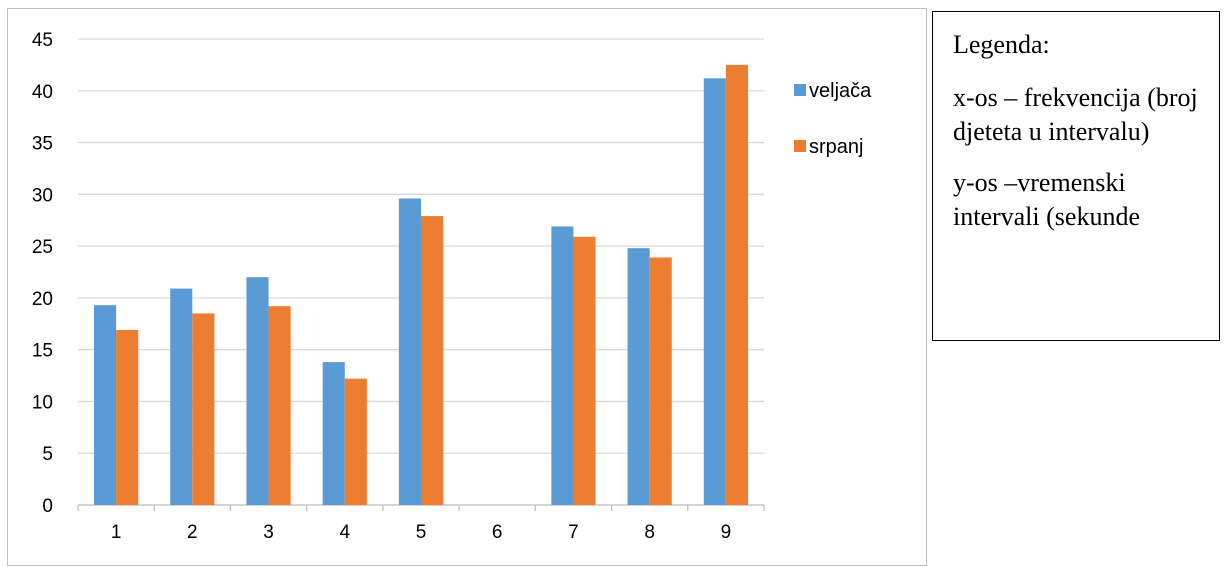  Describe the element at coordinates (42, 144) in the screenshot. I see `y-tick-label: 35` at that location.